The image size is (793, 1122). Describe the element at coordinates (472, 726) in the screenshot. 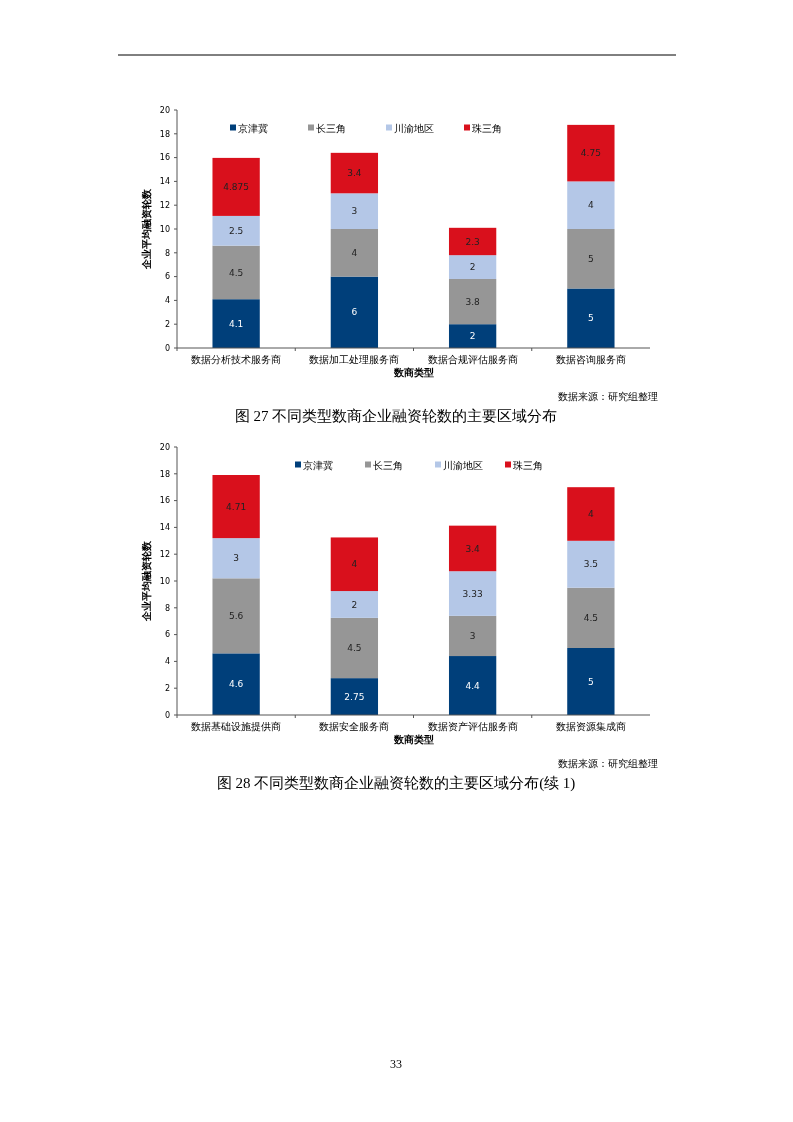

I see `x-tick-label: 数据资产评估服务商` at that location.